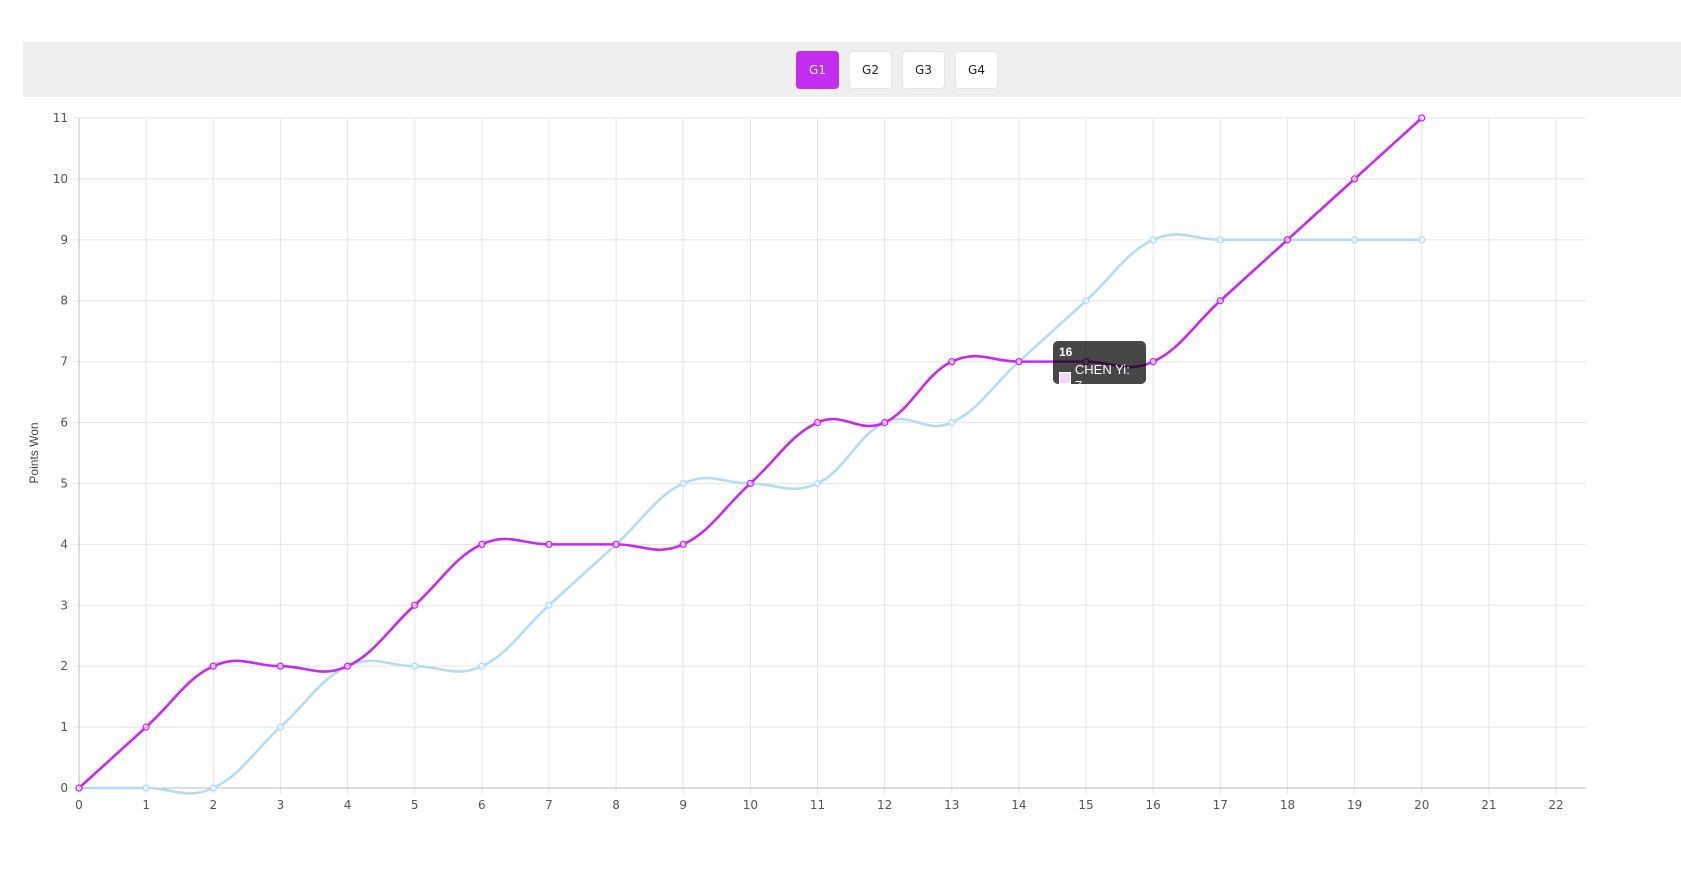 The height and width of the screenshot is (891, 1681). What do you see at coordinates (616, 805) in the screenshot?
I see `x-tick-label: 8` at bounding box center [616, 805].